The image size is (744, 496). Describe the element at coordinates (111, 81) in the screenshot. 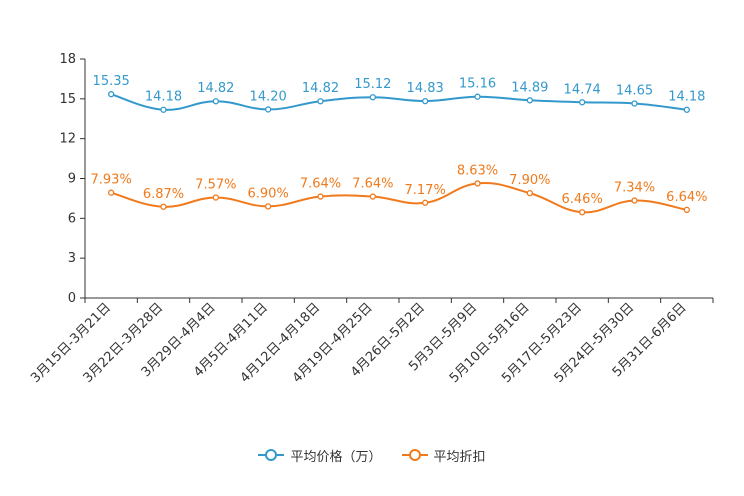

I see `data-label: 15.35` at that location.